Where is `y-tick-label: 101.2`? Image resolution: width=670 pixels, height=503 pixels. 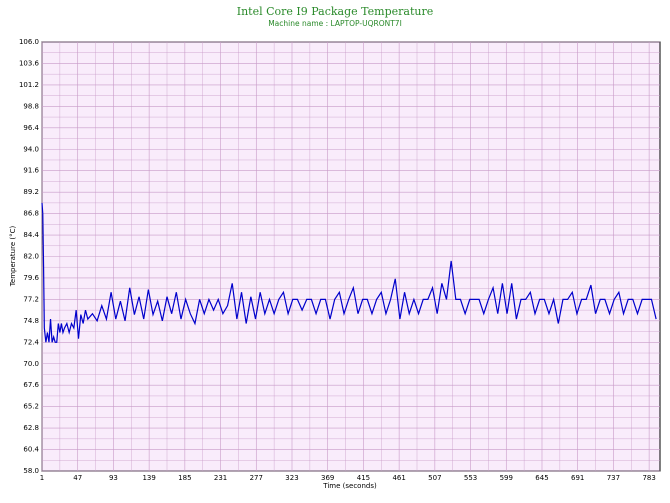 y-tick-label: 101.2 is located at coordinates (29, 85).